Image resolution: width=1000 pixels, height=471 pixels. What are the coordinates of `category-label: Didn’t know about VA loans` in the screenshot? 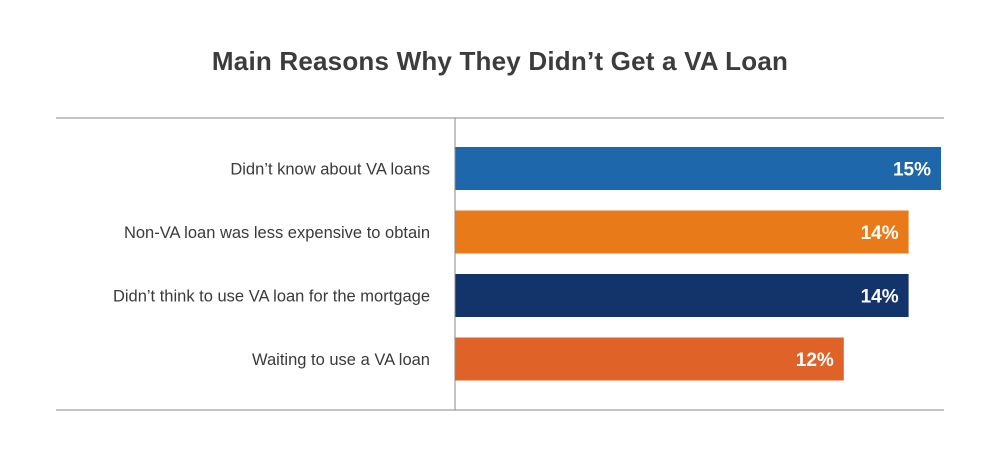 It's located at (330, 170).